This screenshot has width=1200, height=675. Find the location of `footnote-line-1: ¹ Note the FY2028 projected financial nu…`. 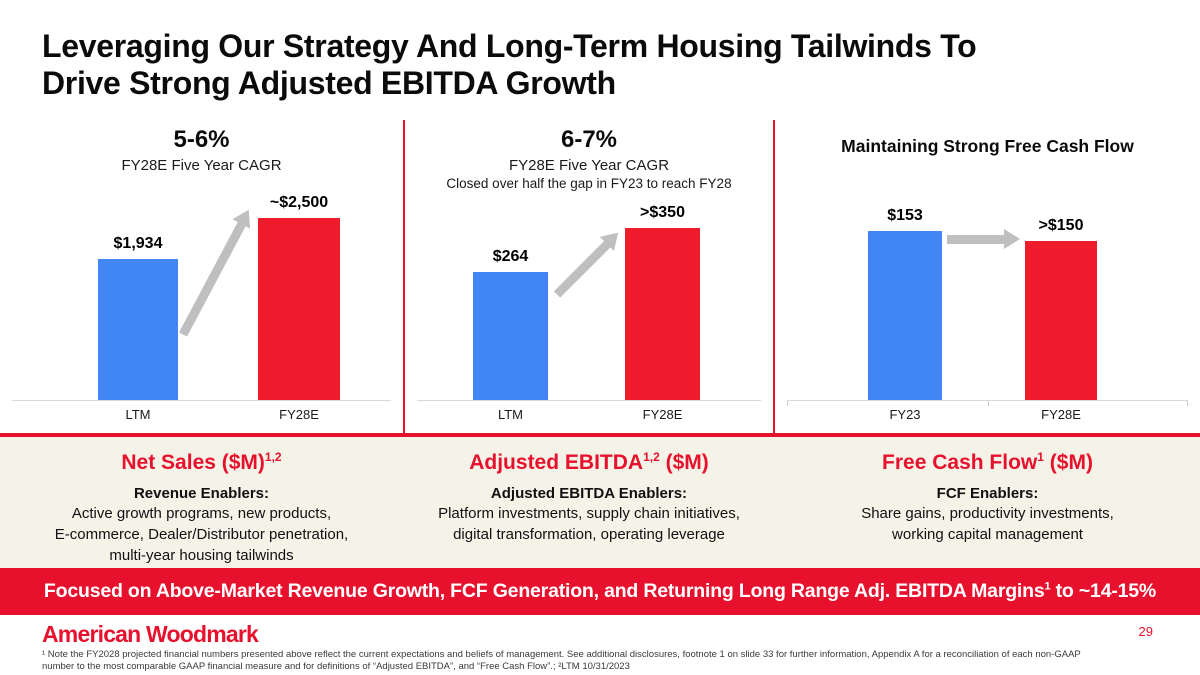

footnote-line-1: ¹ Note the FY2028 projected financial nu… is located at coordinates (561, 654).